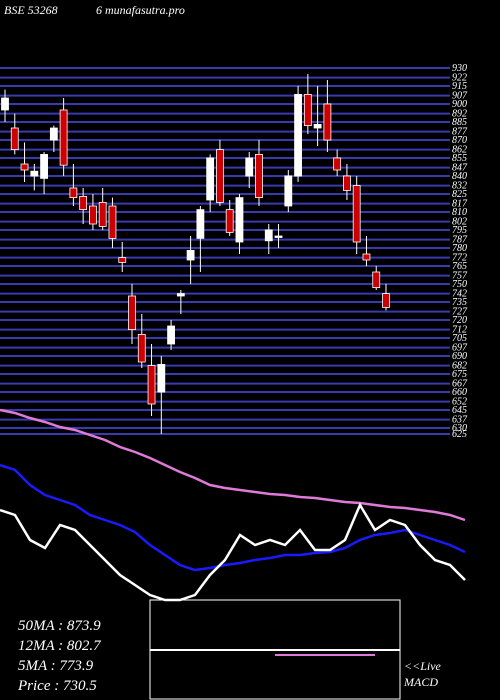 This screenshot has height=700, width=500. Describe the element at coordinates (459, 402) in the screenshot. I see `y-tick-label: 652` at that location.